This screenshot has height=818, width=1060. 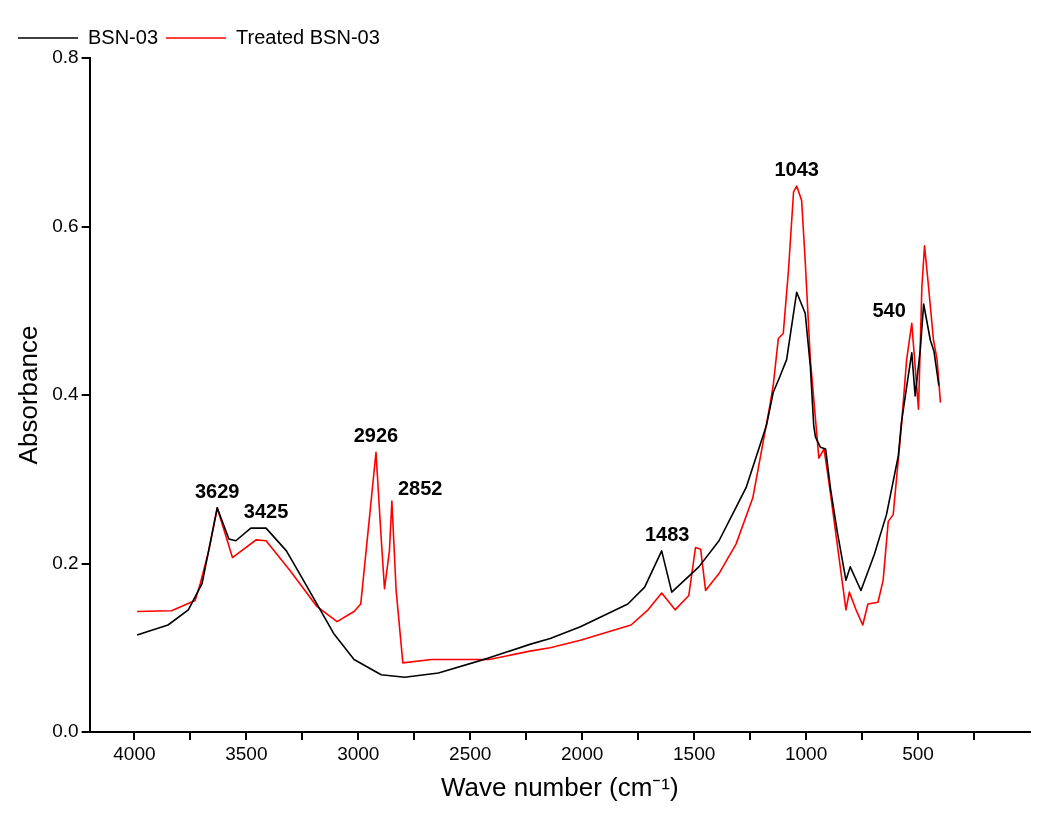 I want to click on x-tick-label: 1500, so click(x=694, y=753).